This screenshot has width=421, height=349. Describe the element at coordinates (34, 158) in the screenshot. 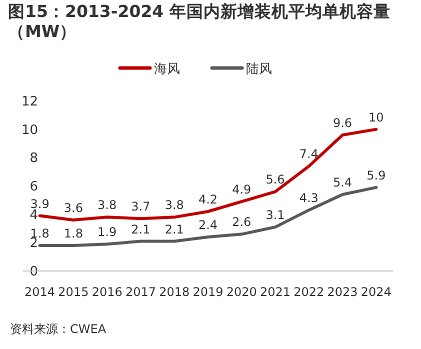

I see `y-tick-label: 8` at that location.